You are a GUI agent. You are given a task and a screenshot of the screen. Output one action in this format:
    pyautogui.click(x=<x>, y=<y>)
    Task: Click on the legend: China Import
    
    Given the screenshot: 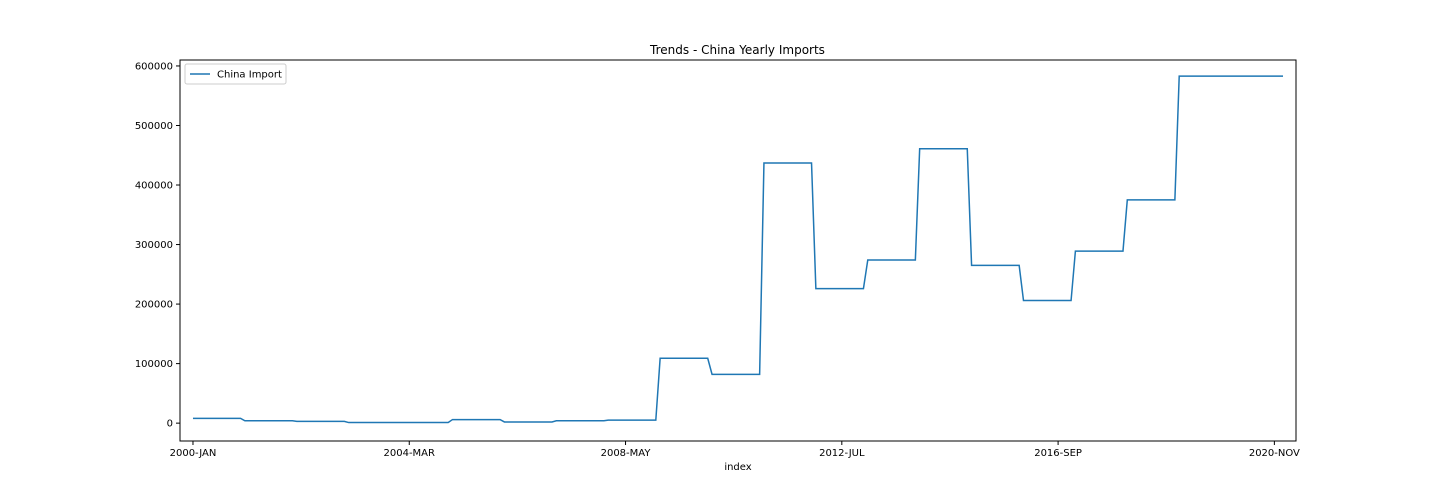 What is the action you would take?
    pyautogui.click(x=235, y=74)
    